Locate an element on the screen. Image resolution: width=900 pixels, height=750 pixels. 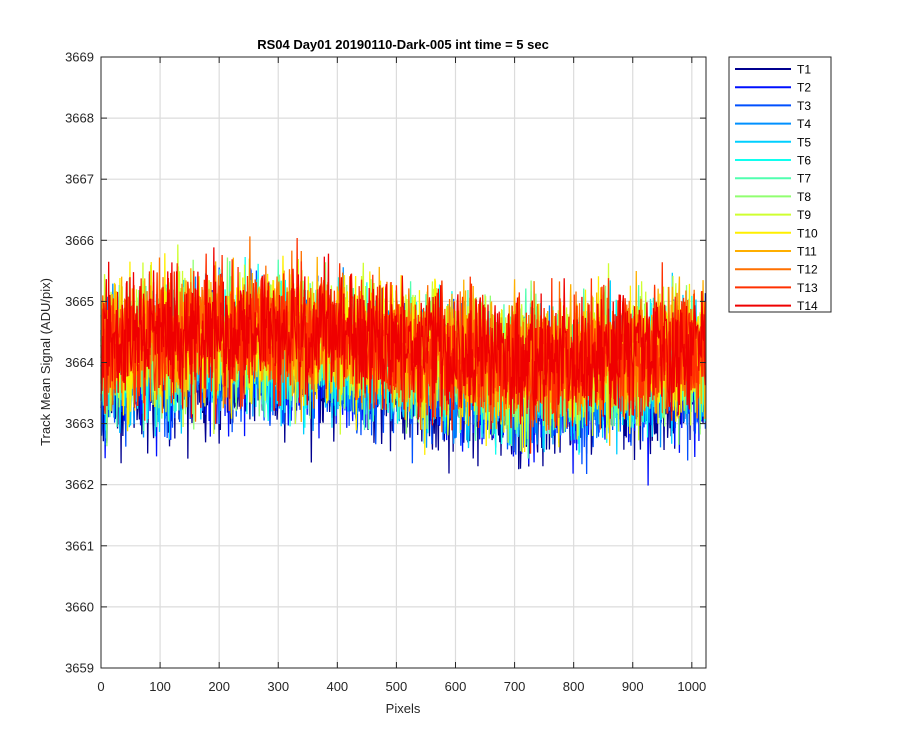
legend-label: T10 is located at coordinates (807, 233).